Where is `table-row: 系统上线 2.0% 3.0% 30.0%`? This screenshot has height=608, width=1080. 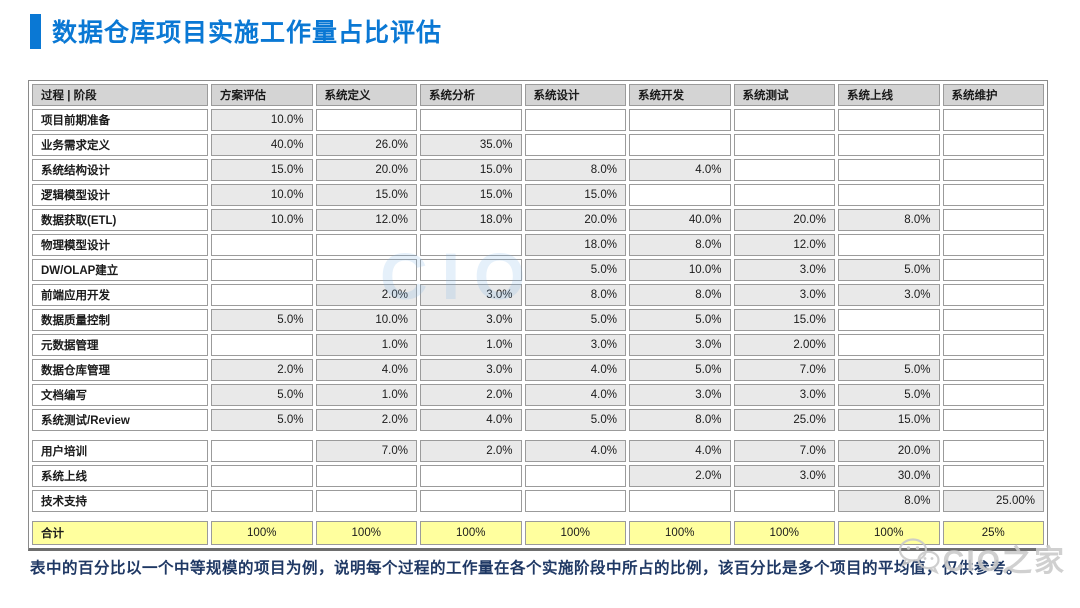
table-row: 系统上线 2.0% 3.0% 30.0% is located at coordinates (538, 476).